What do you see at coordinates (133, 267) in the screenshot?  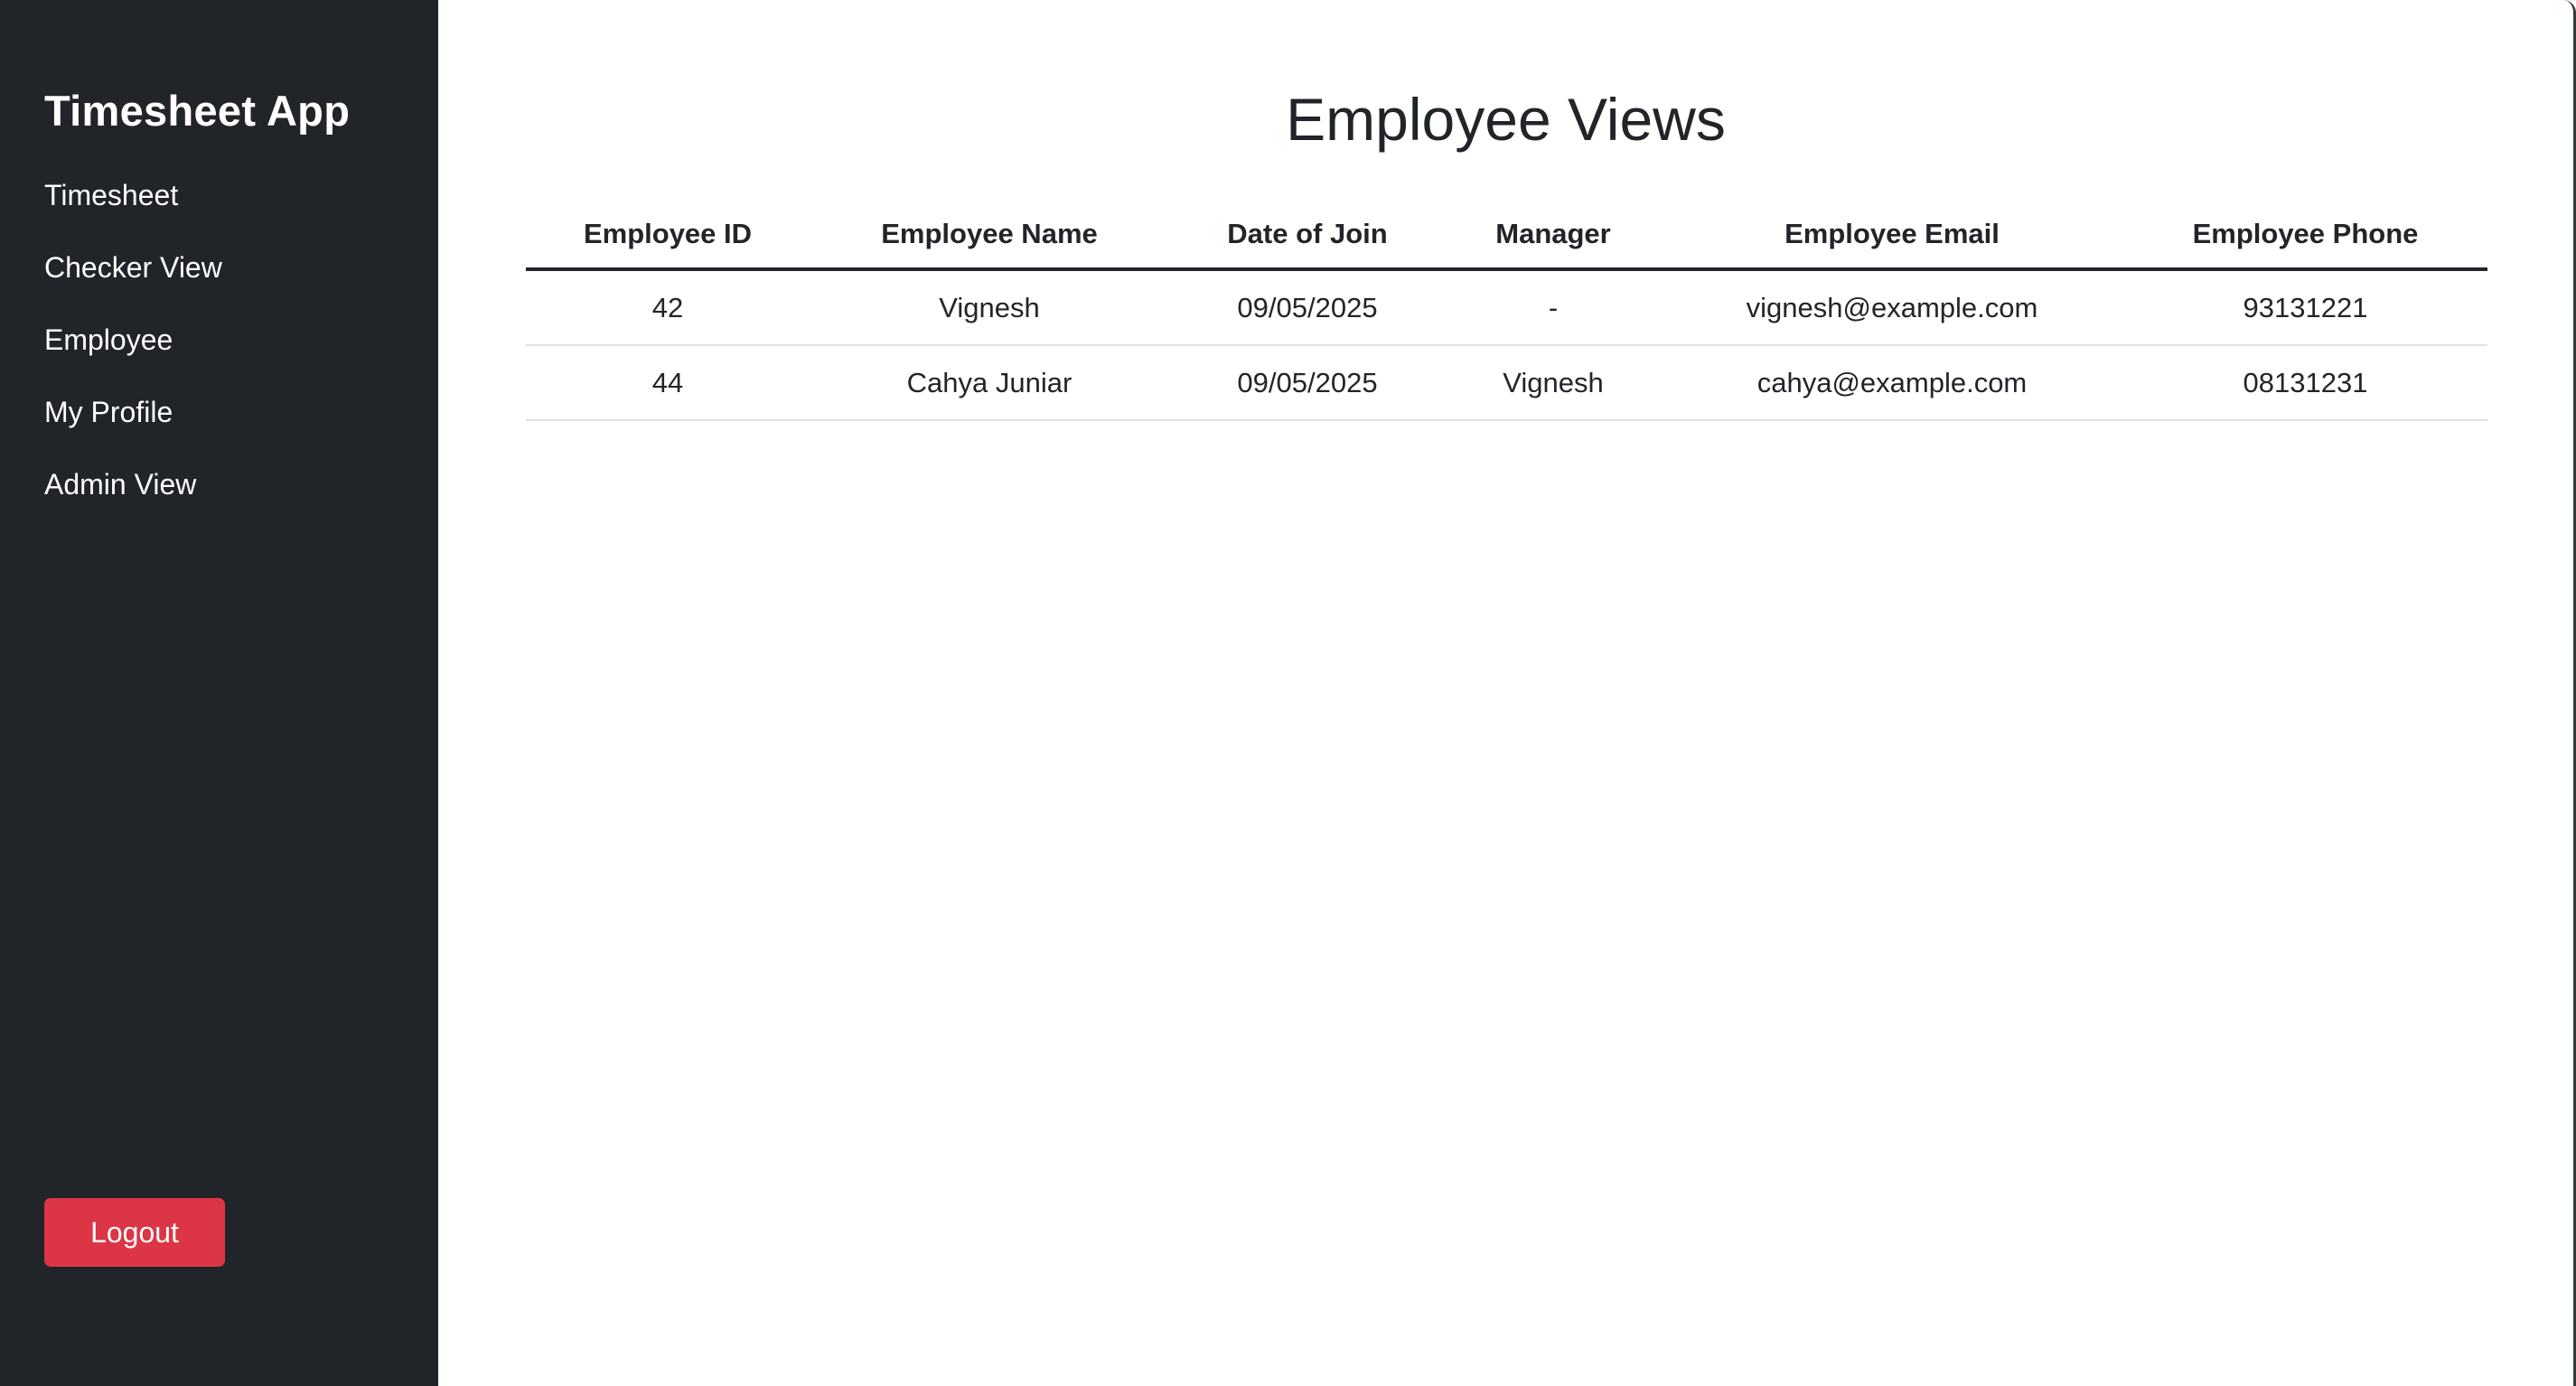 I see `sidebar-item-checker-view: Checker View` at bounding box center [133, 267].